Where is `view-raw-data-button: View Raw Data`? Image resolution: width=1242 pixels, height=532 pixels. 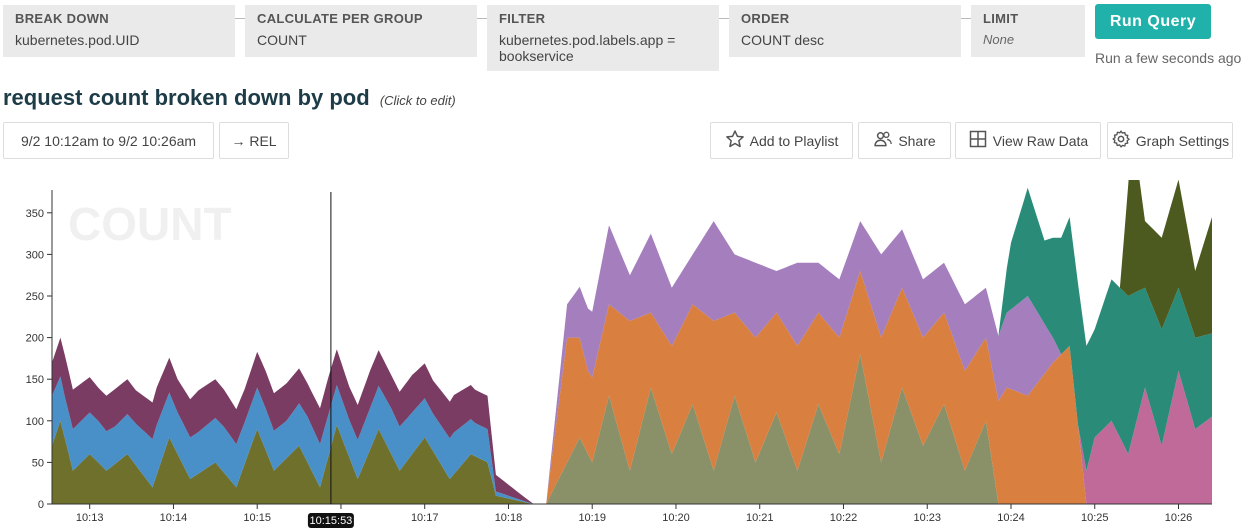
view-raw-data-button: View Raw Data is located at coordinates (1028, 140).